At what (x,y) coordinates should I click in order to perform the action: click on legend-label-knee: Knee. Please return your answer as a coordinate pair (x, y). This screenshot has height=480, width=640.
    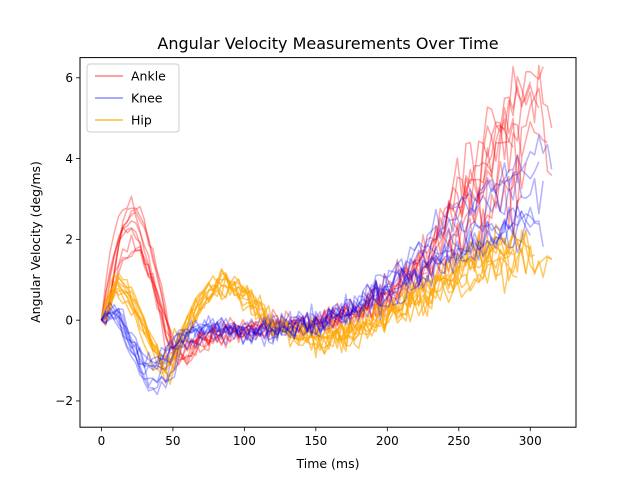
    Looking at the image, I should click on (147, 98).